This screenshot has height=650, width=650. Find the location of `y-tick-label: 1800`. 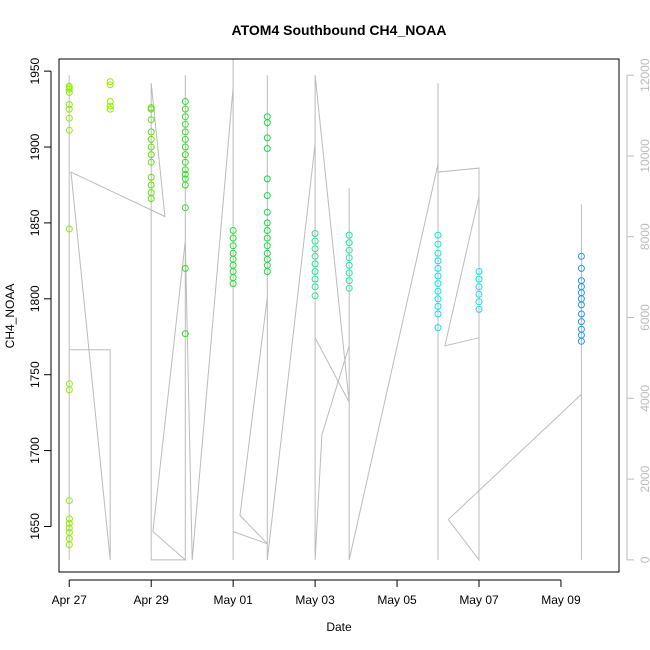

y-tick-label: 1800 is located at coordinates (35, 298).